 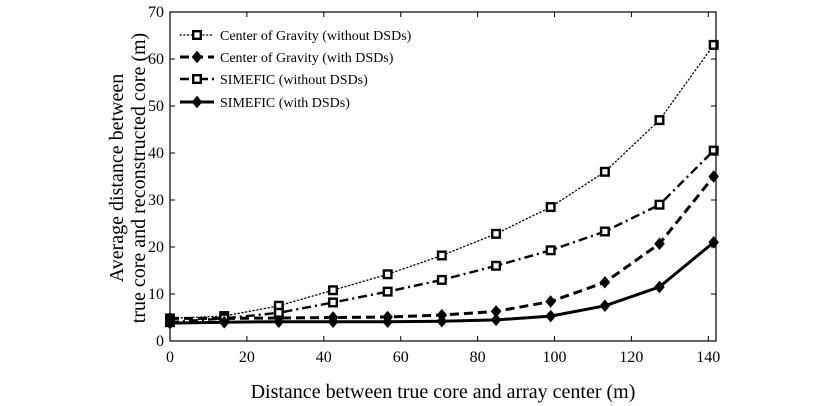 What do you see at coordinates (324, 357) in the screenshot?
I see `x-tick-label-3: 40` at bounding box center [324, 357].